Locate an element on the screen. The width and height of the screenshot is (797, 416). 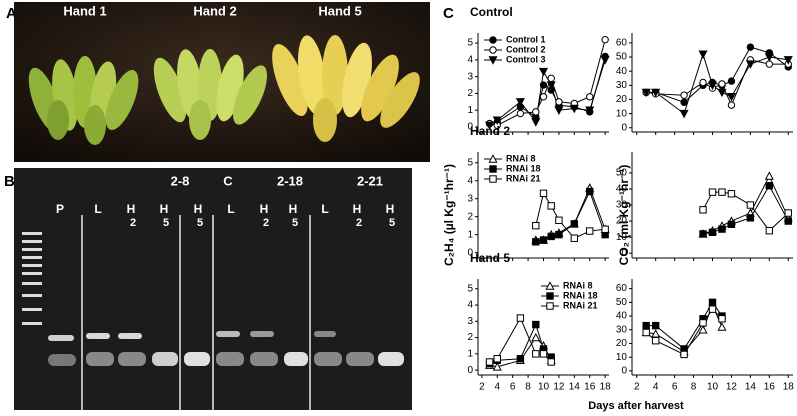
panel-label: B is located at coordinates (9, 181).